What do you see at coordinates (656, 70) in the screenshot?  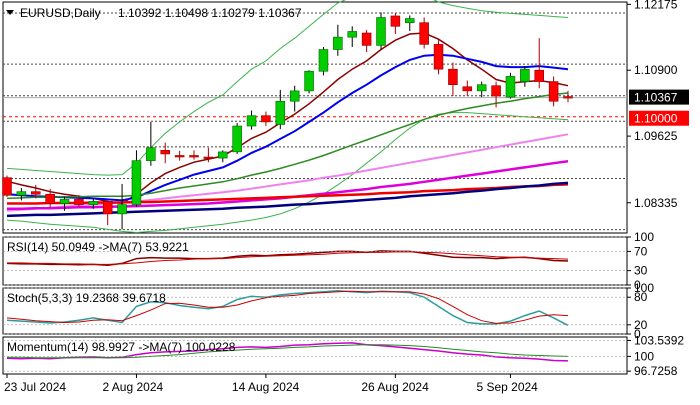 I see `price-tick-label: 1.10900` at bounding box center [656, 70].